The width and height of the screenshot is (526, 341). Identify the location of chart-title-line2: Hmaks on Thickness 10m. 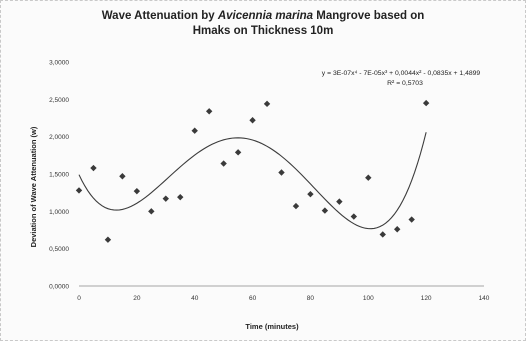
(263, 31).